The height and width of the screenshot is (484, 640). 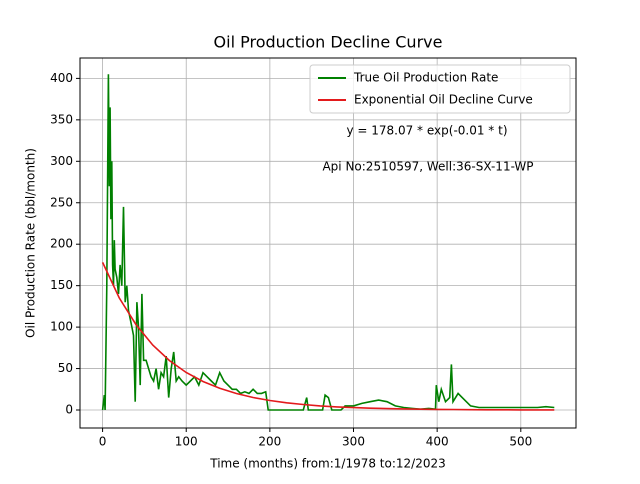 I want to click on y-tick-label: 50, so click(x=65, y=368).